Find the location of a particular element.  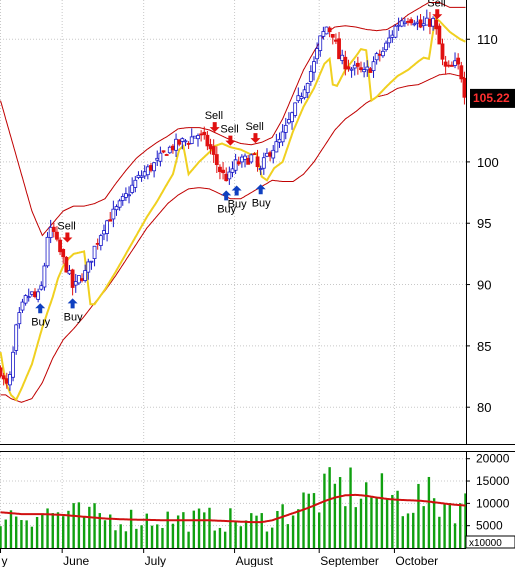

price-tick-label: 100 is located at coordinates (488, 162).